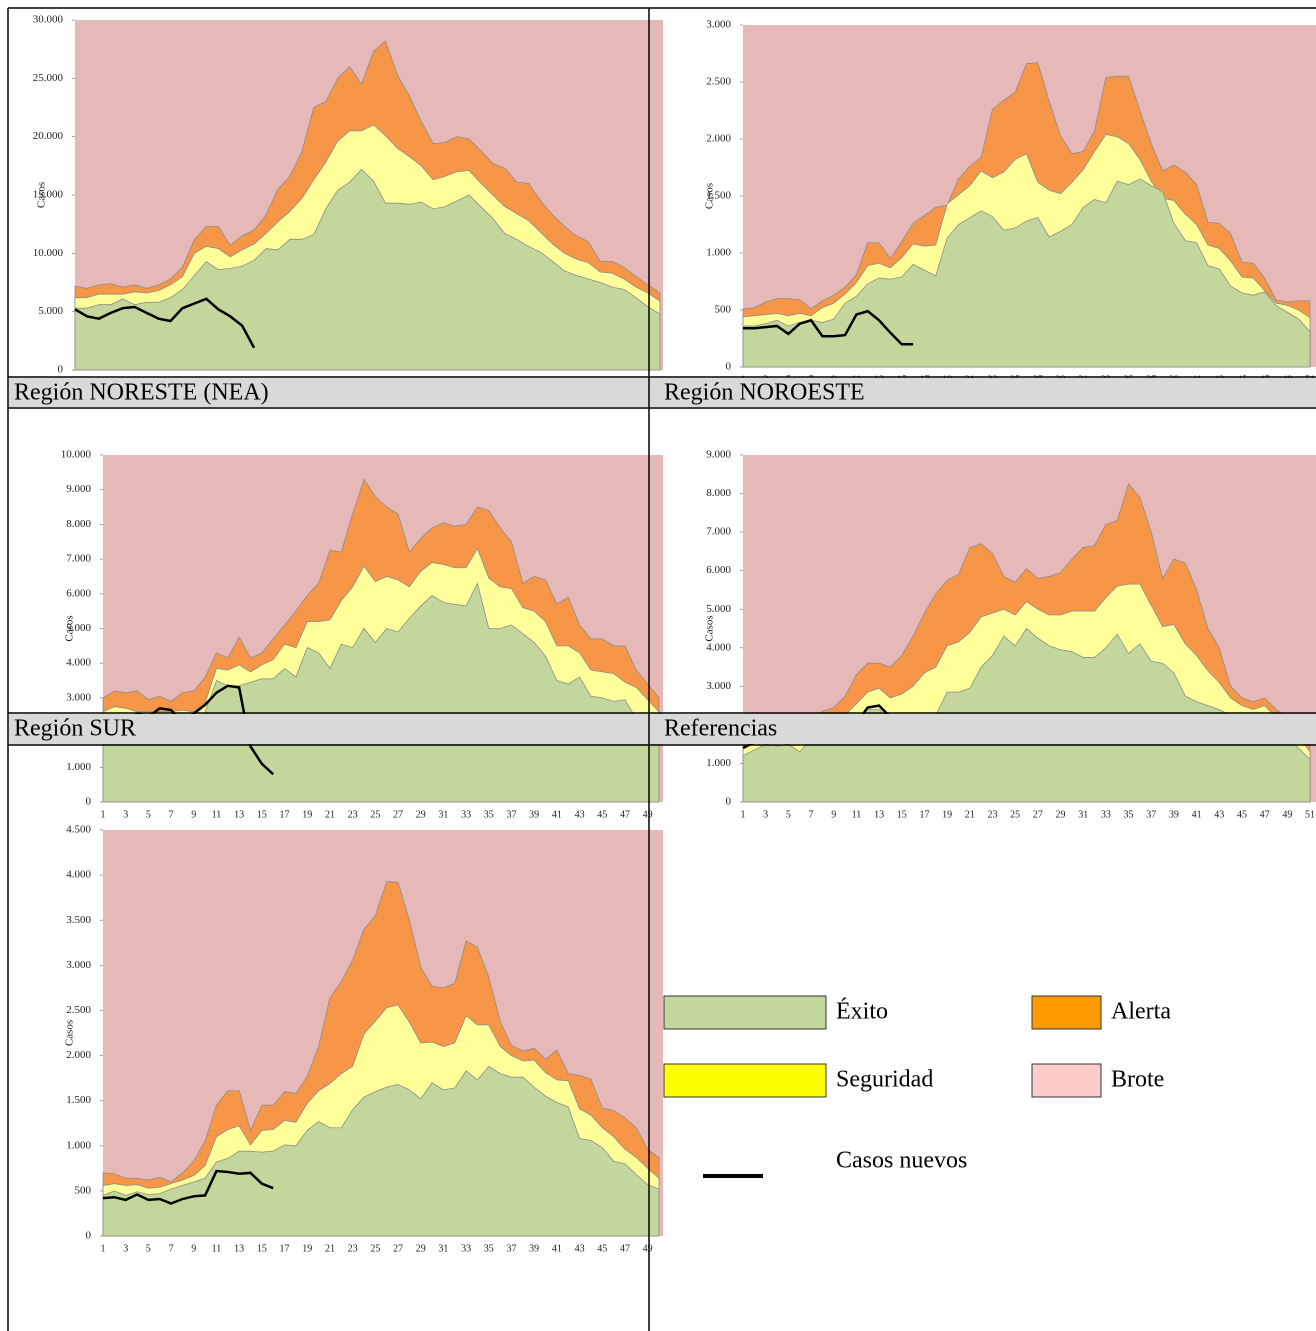  Describe the element at coordinates (75, 729) in the screenshot. I see `region-header: Región SUR` at that location.